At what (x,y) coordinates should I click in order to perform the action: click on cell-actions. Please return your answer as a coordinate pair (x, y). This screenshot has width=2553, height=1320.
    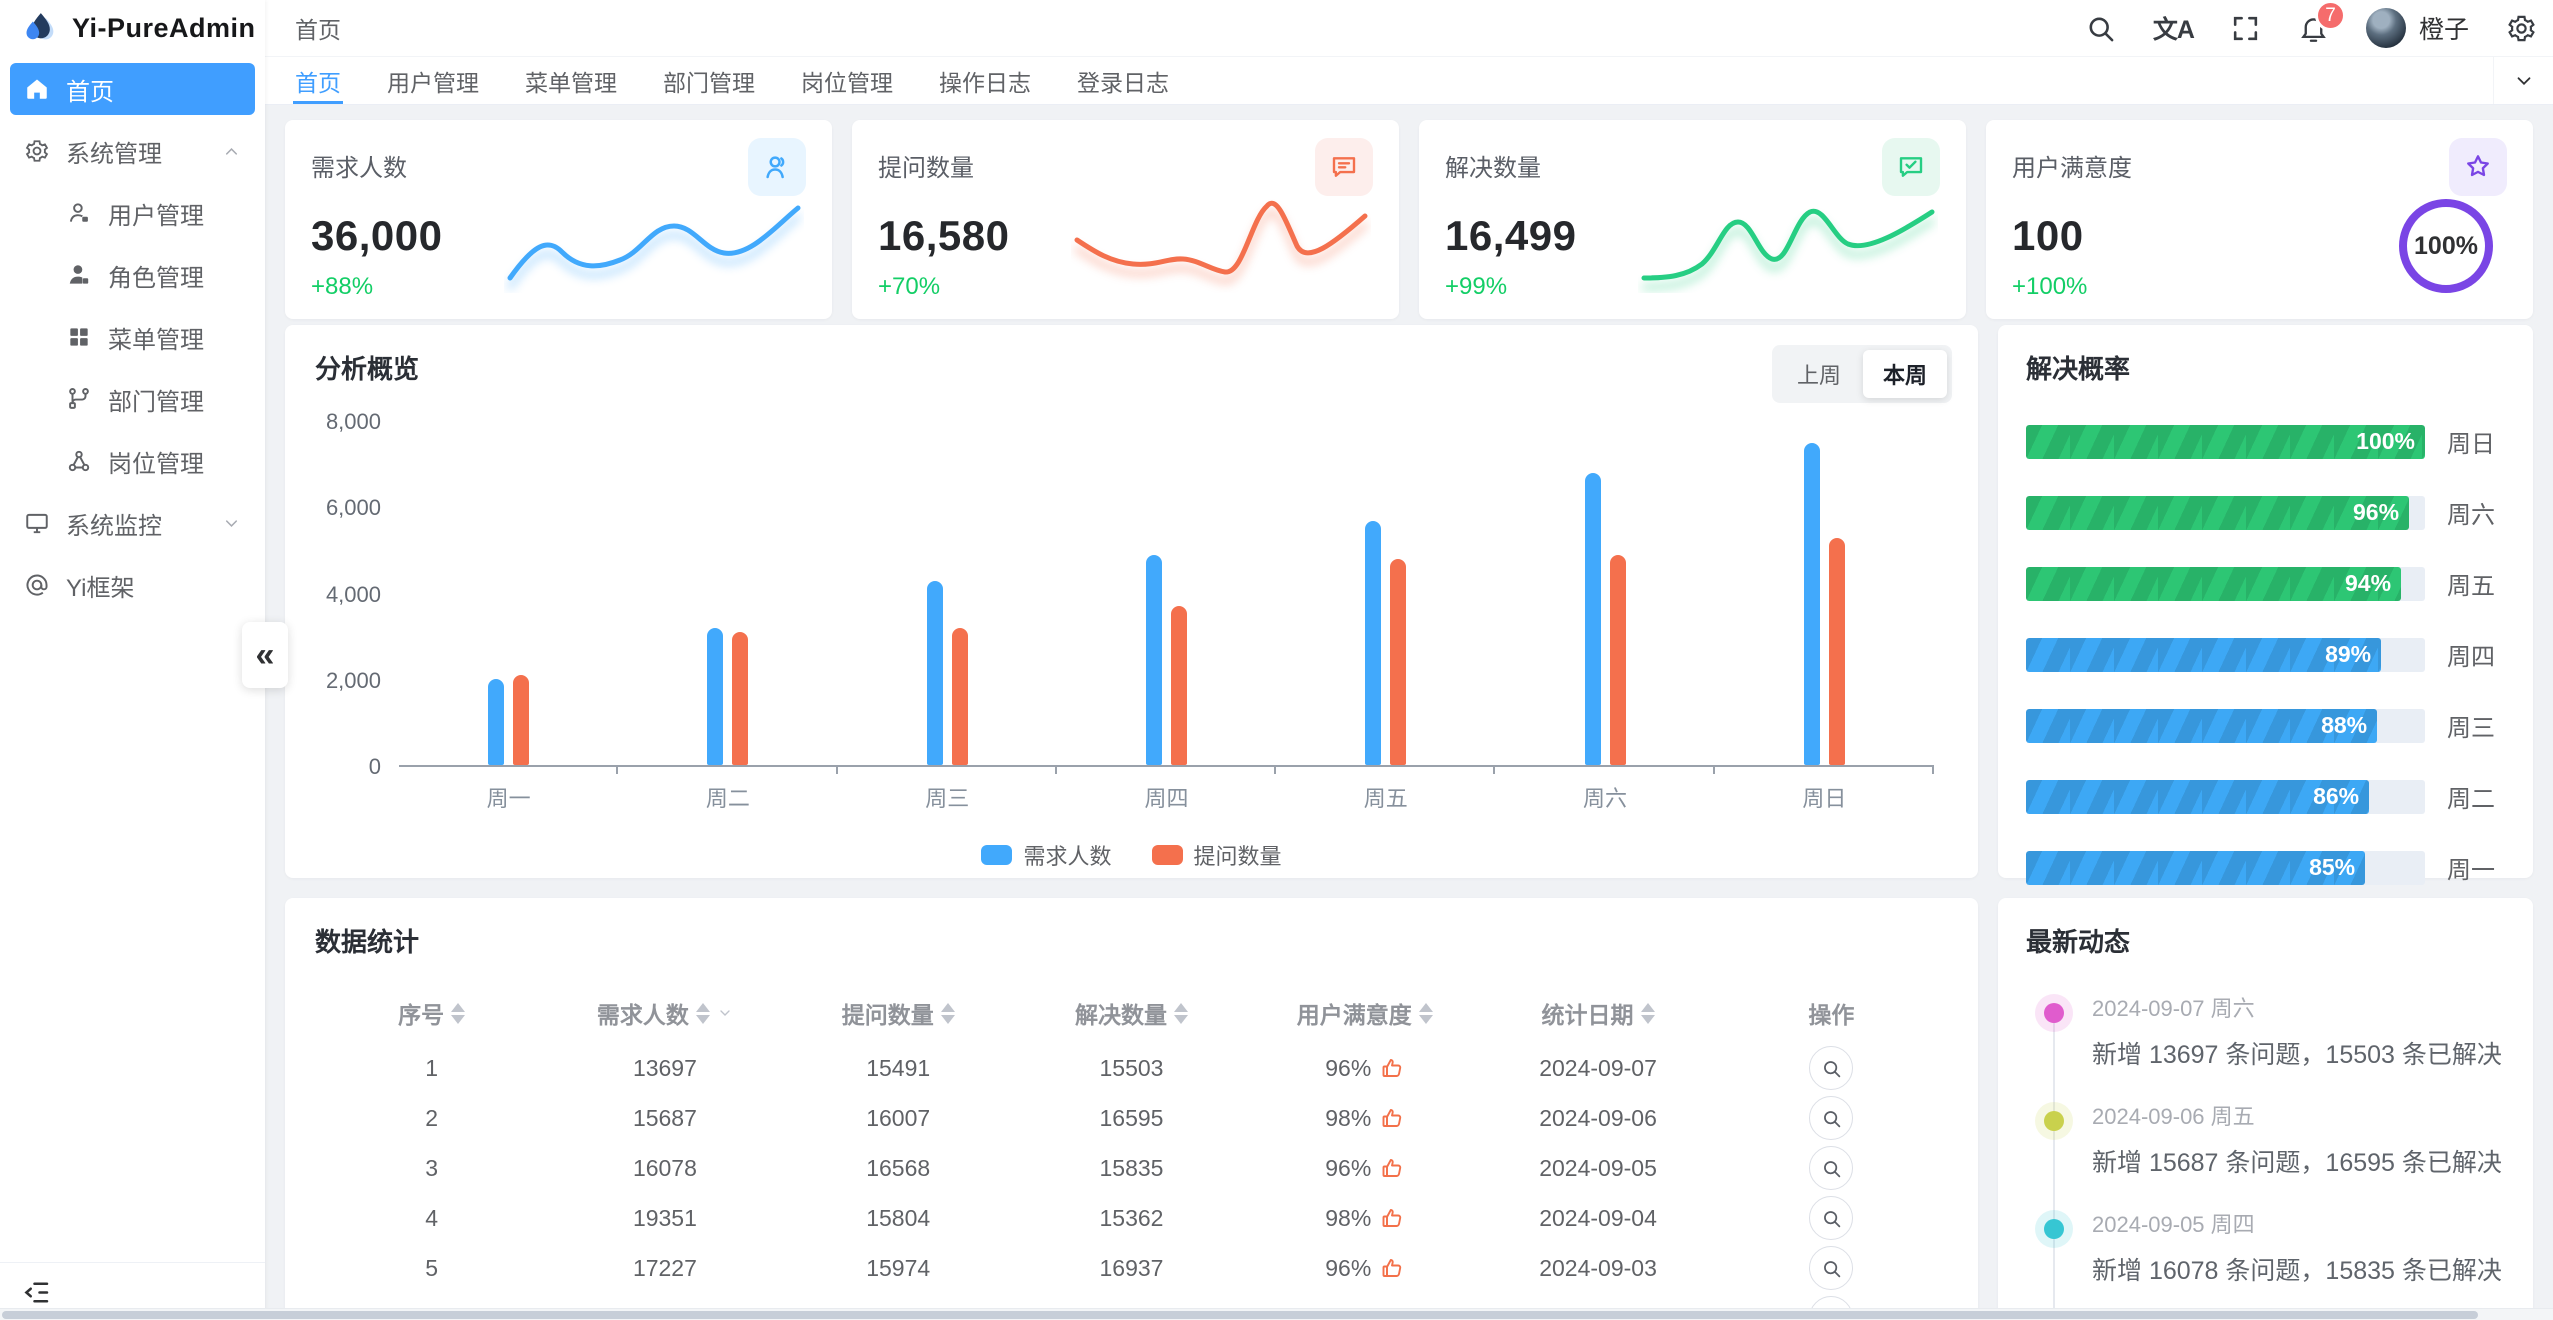
    Looking at the image, I should click on (1831, 1168).